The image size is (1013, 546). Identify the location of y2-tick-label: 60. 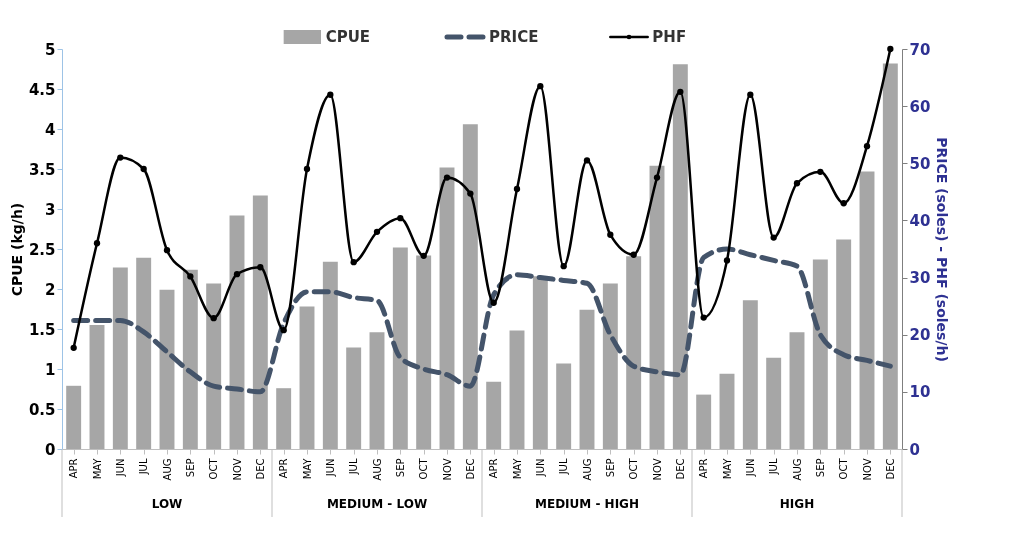
(920, 106).